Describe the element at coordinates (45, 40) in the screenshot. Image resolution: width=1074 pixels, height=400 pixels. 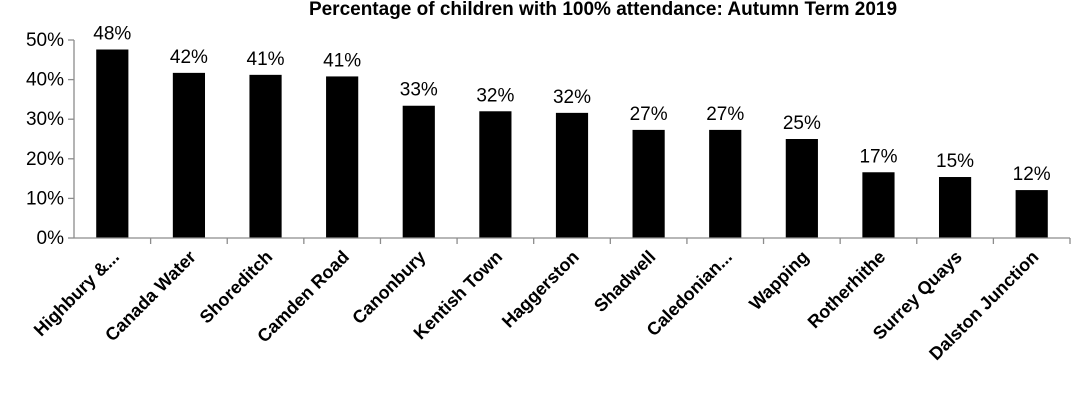
I see `y-tick-label: 50%` at that location.